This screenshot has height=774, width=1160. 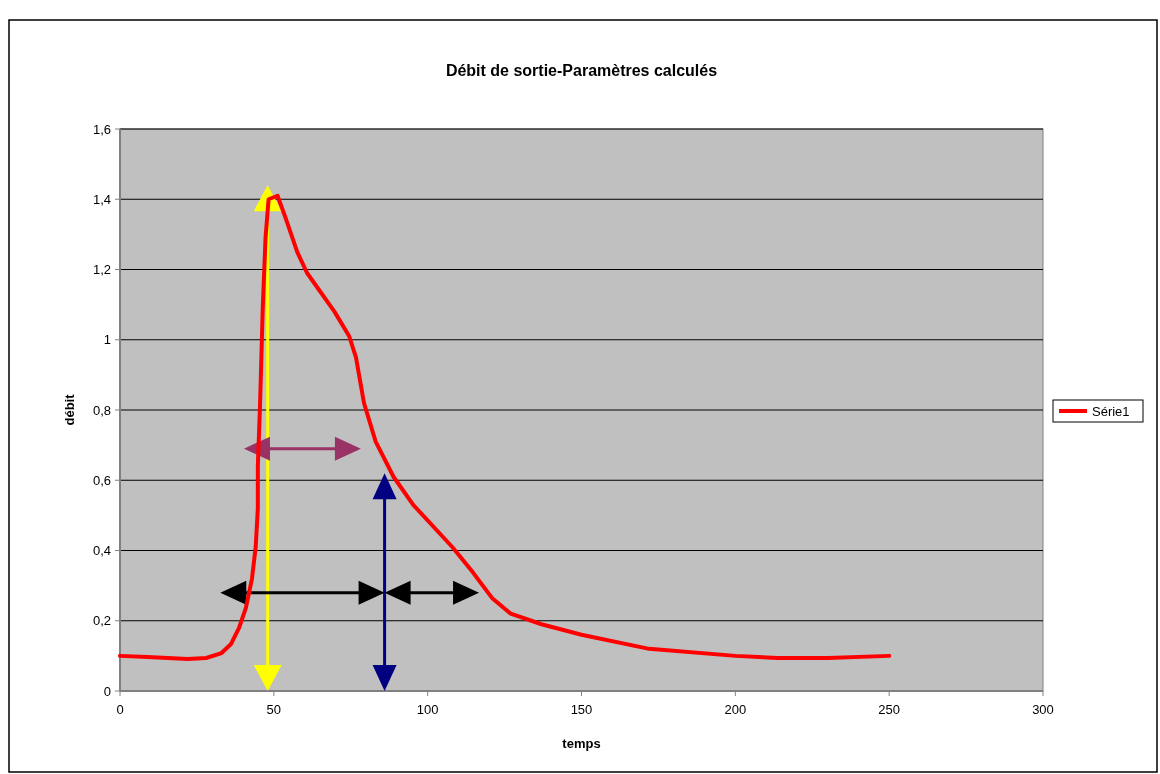 I want to click on y-tick-label: 0,2, so click(x=101, y=621).